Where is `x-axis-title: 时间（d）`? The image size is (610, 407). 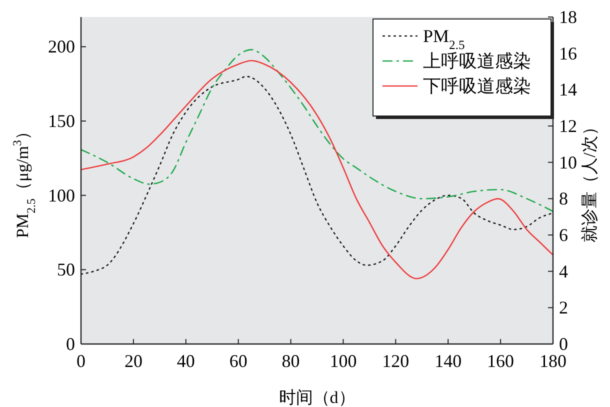
x-axis-title: 时间（d） is located at coordinates (317, 397).